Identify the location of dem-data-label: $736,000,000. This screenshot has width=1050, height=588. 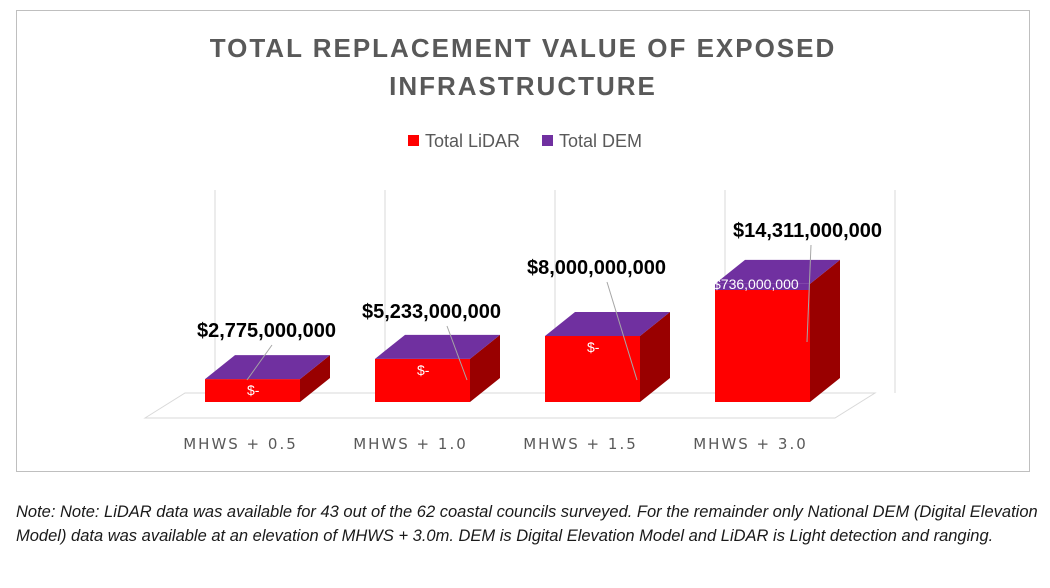
(756, 284).